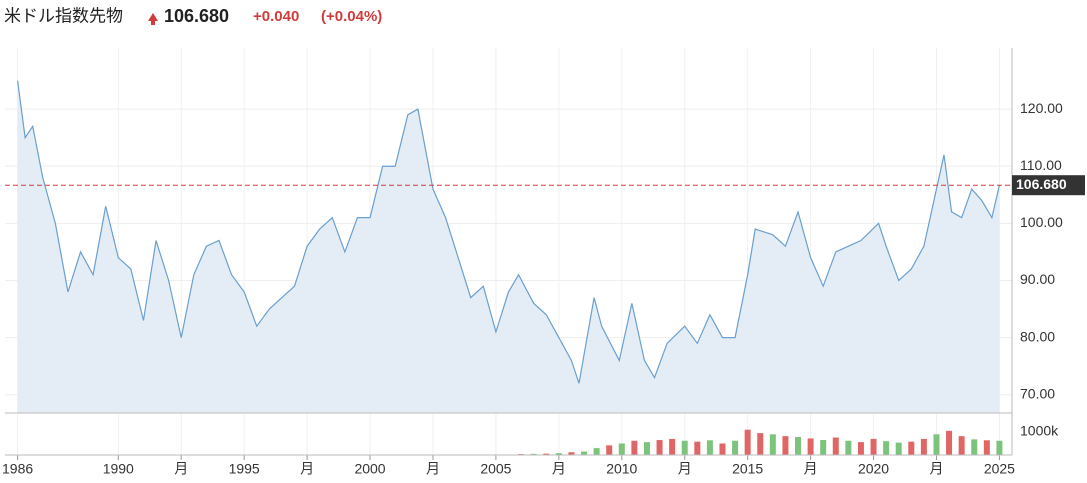  I want to click on price: 106.680, so click(196, 16).